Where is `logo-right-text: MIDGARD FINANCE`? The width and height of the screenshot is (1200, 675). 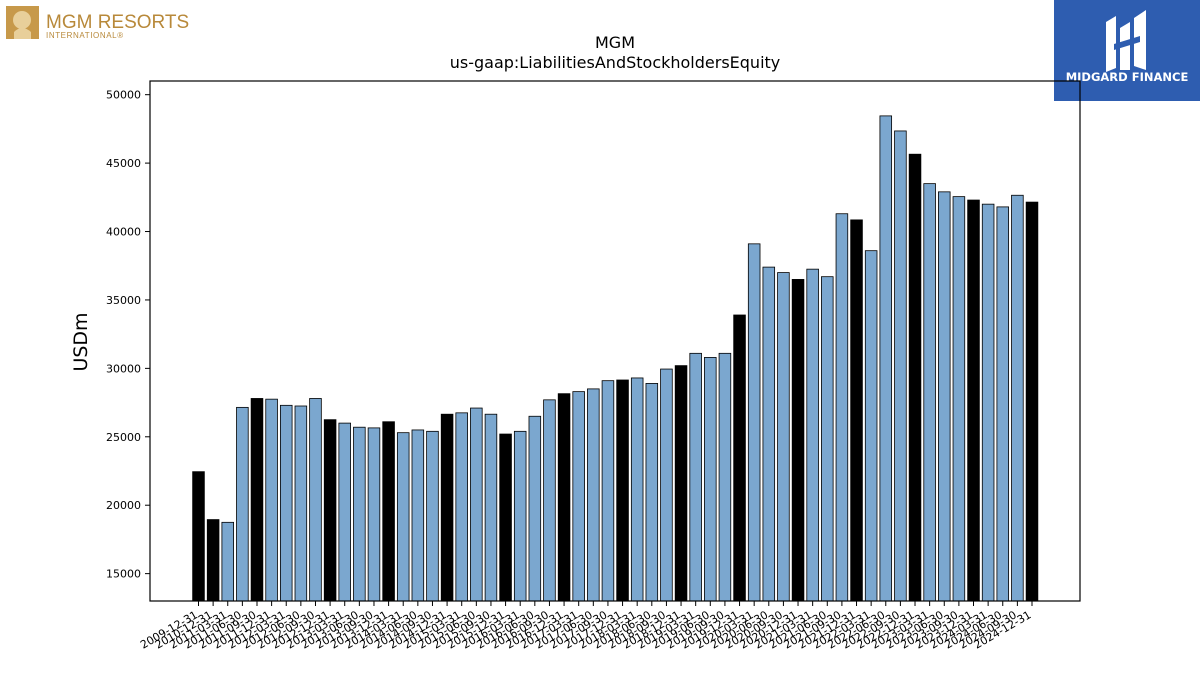
logo-right-text: MIDGARD FINANCE is located at coordinates (1127, 77).